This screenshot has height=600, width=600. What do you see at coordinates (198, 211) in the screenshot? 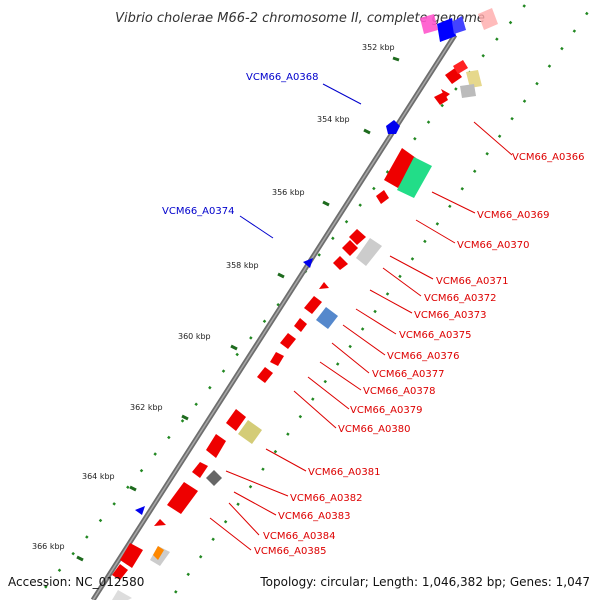
I see `gene-label-vcm66-a0374: VCM66_A0374` at bounding box center [198, 211].